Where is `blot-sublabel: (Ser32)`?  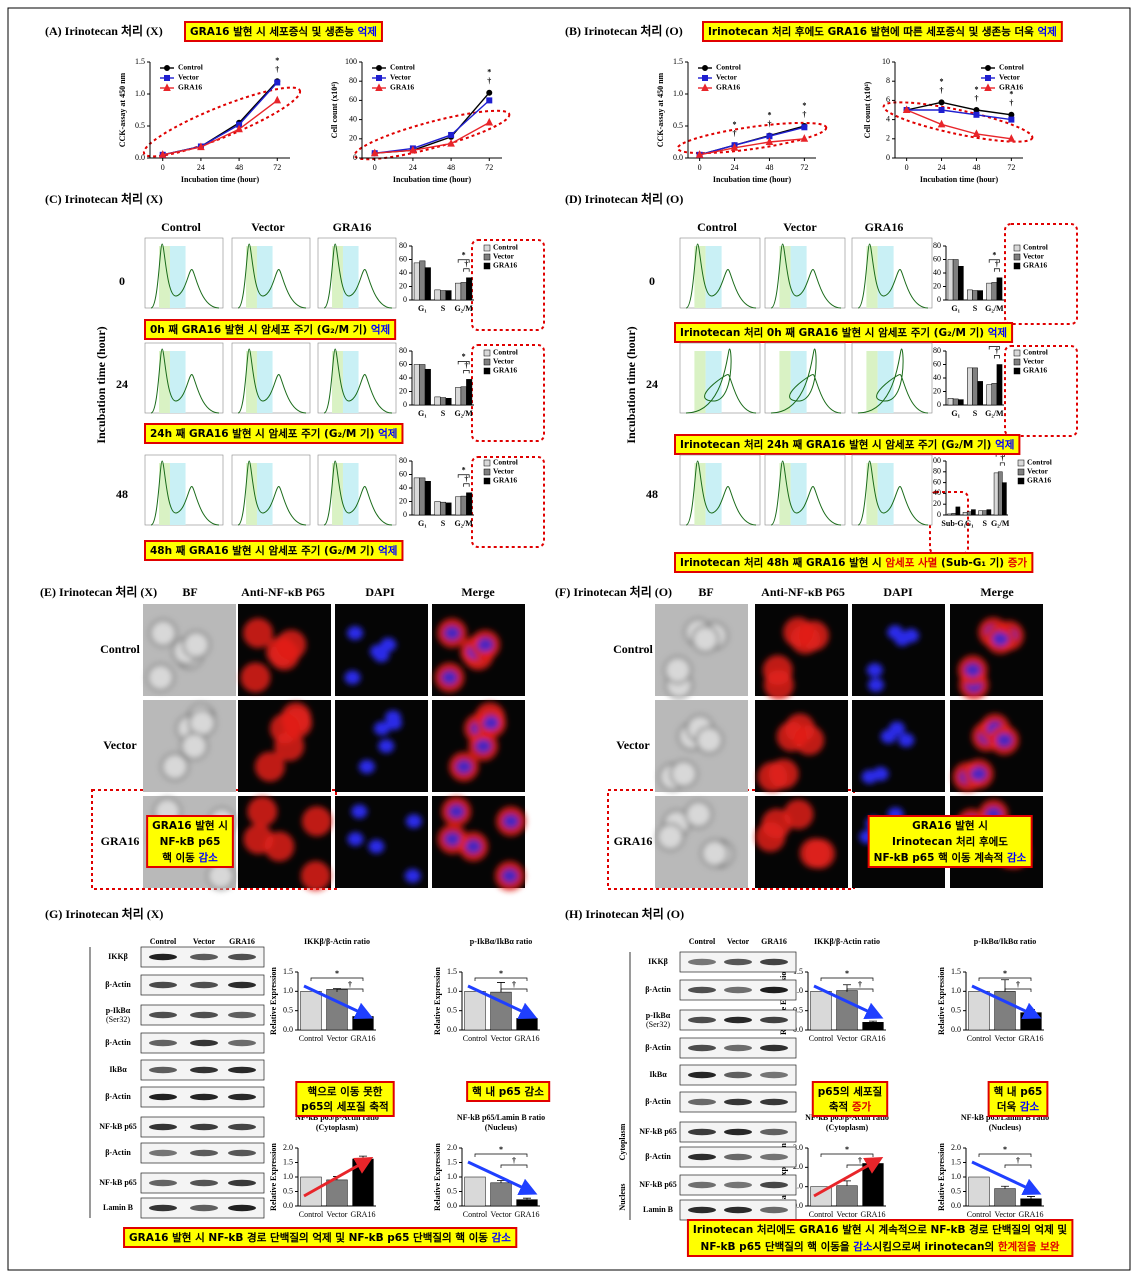 blot-sublabel: (Ser32) is located at coordinates (658, 1024).